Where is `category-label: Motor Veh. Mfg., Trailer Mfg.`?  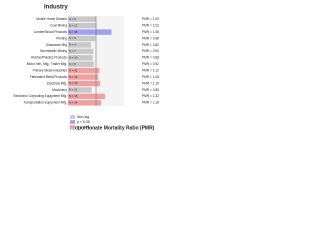 category-label: Motor Veh. Mfg., Trailer Mfg. is located at coordinates (47, 64).